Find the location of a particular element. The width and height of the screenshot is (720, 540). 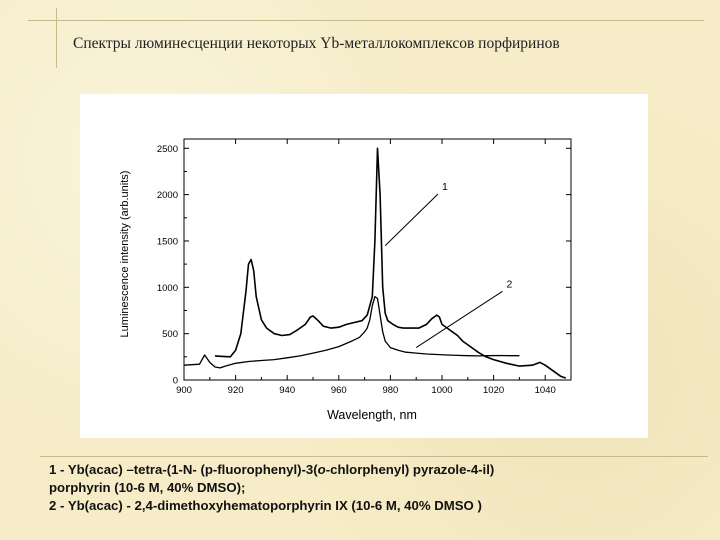

y-tick-label: 2000 is located at coordinates (167, 195).